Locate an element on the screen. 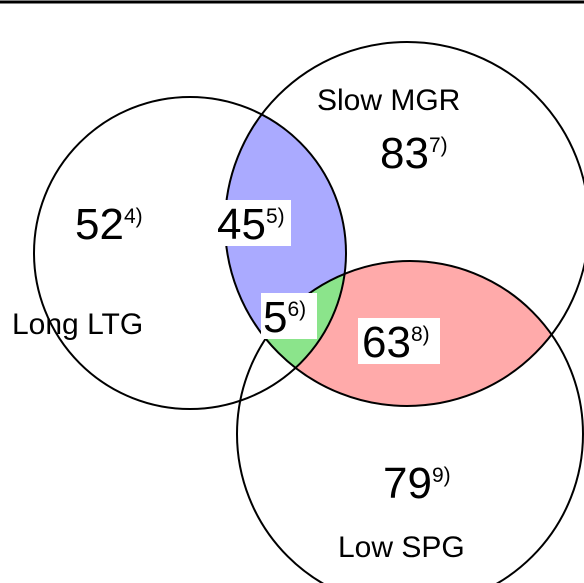 The height and width of the screenshot is (583, 584). set-label-slow-mgr: Slow MGR is located at coordinates (388, 100).